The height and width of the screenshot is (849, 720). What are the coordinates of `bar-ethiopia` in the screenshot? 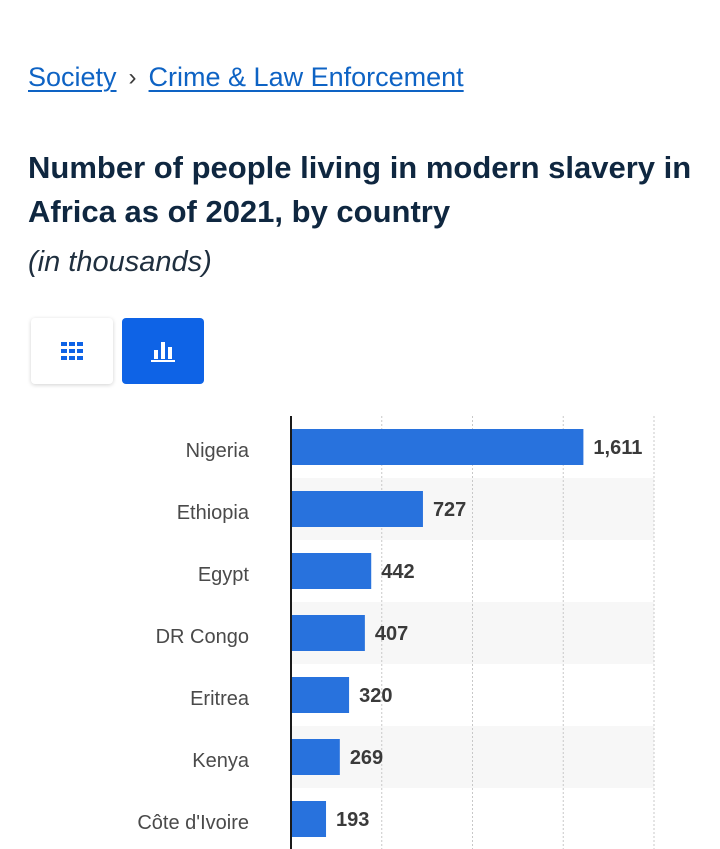 It's located at (357, 509).